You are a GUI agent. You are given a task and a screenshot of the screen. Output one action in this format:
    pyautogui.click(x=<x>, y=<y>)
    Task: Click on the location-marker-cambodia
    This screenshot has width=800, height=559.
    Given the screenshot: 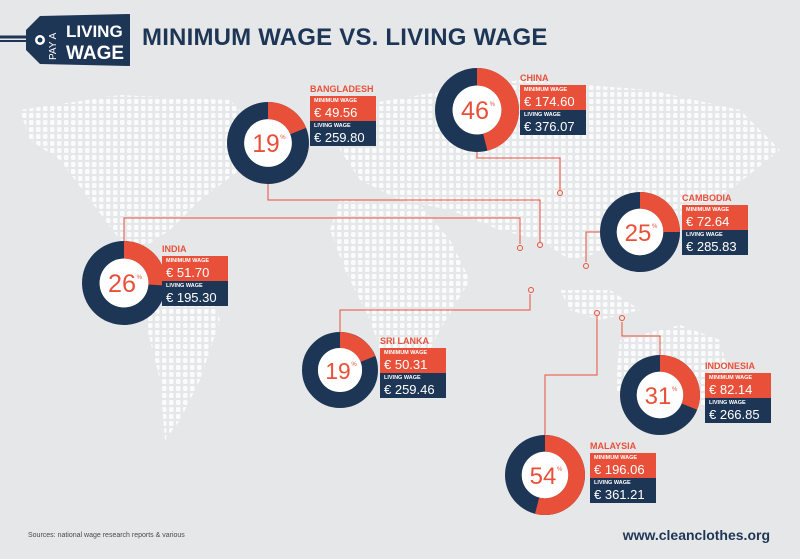 What is the action you would take?
    pyautogui.click(x=586, y=266)
    